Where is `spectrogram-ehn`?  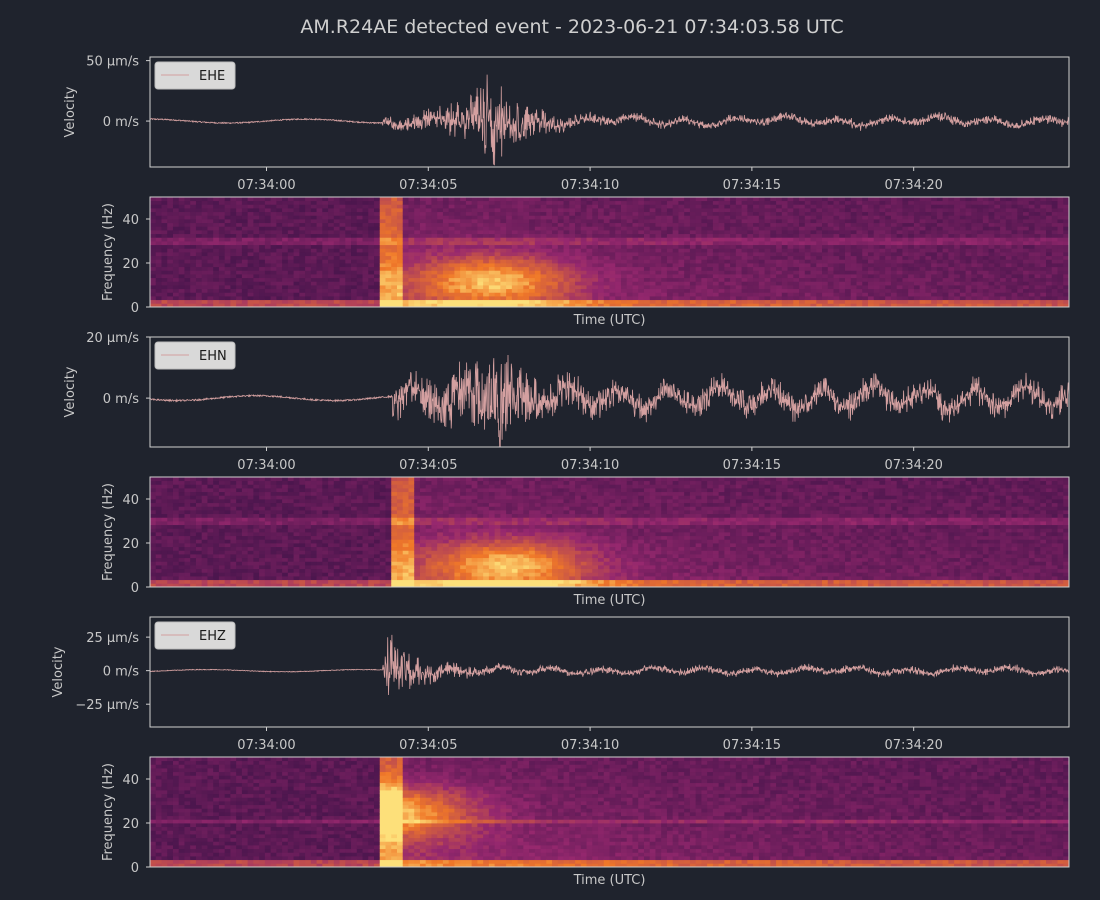 spectrogram-ehn is located at coordinates (610, 532).